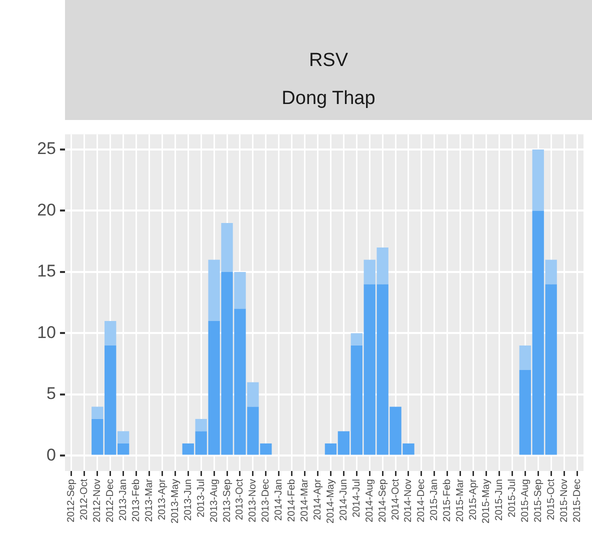 Image resolution: width=592 pixels, height=551 pixels. What do you see at coordinates (51, 454) in the screenshot?
I see `y-tick-label: 0` at bounding box center [51, 454].